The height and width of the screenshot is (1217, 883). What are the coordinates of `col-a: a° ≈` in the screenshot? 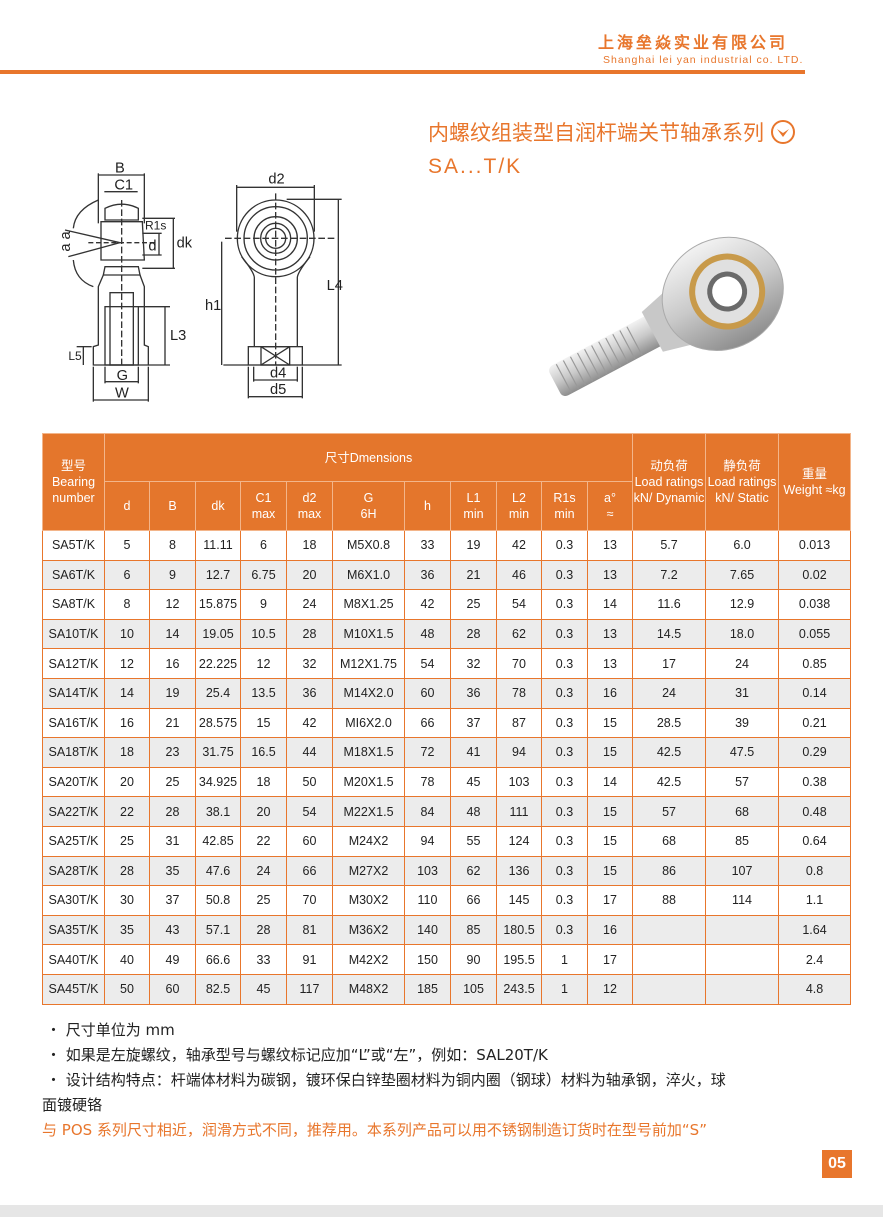 It's located at (610, 506).